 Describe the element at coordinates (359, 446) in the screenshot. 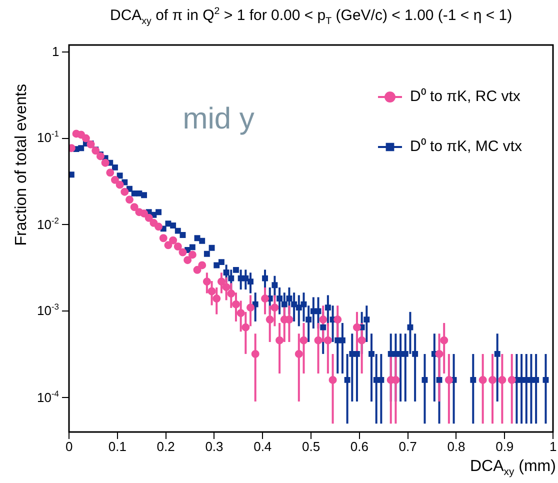

I see `x-tick-label: 0.6` at that location.